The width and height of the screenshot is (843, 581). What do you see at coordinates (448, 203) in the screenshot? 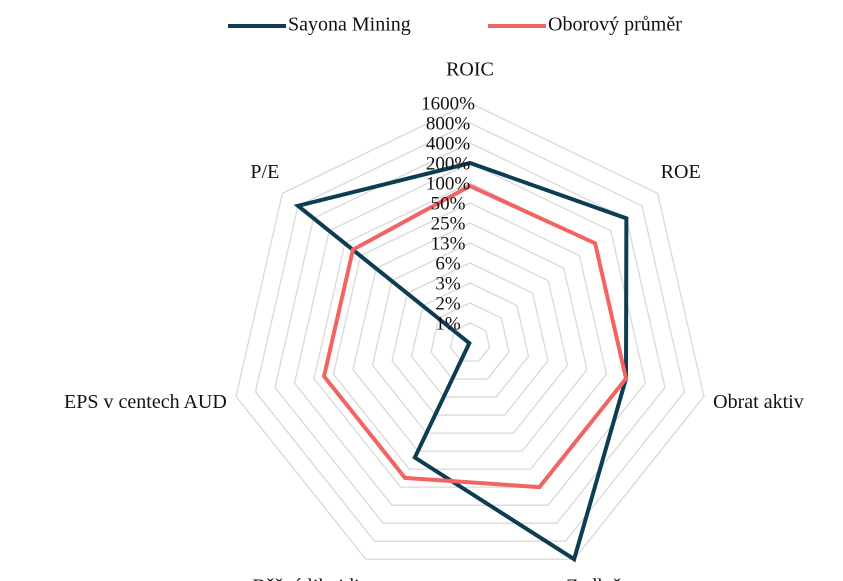
I see `tick-label: 50%` at bounding box center [448, 203].